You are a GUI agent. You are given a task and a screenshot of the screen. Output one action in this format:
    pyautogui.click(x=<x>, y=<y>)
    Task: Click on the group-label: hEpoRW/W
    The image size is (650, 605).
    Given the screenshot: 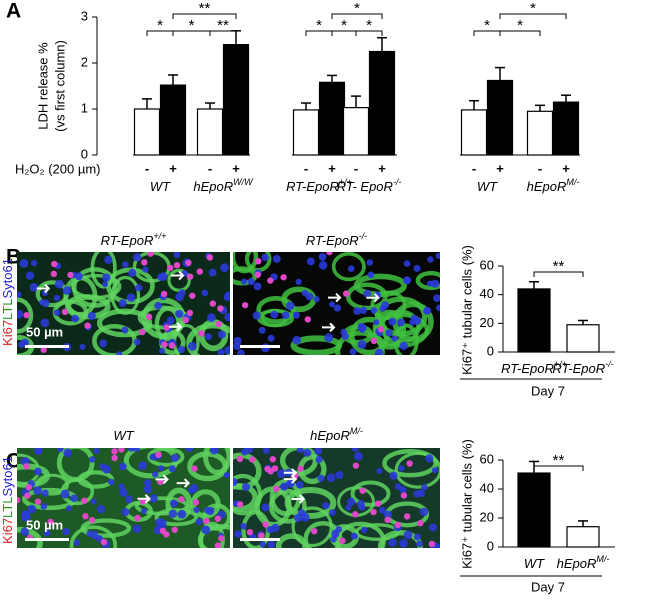 What is the action you would take?
    pyautogui.click(x=223, y=185)
    